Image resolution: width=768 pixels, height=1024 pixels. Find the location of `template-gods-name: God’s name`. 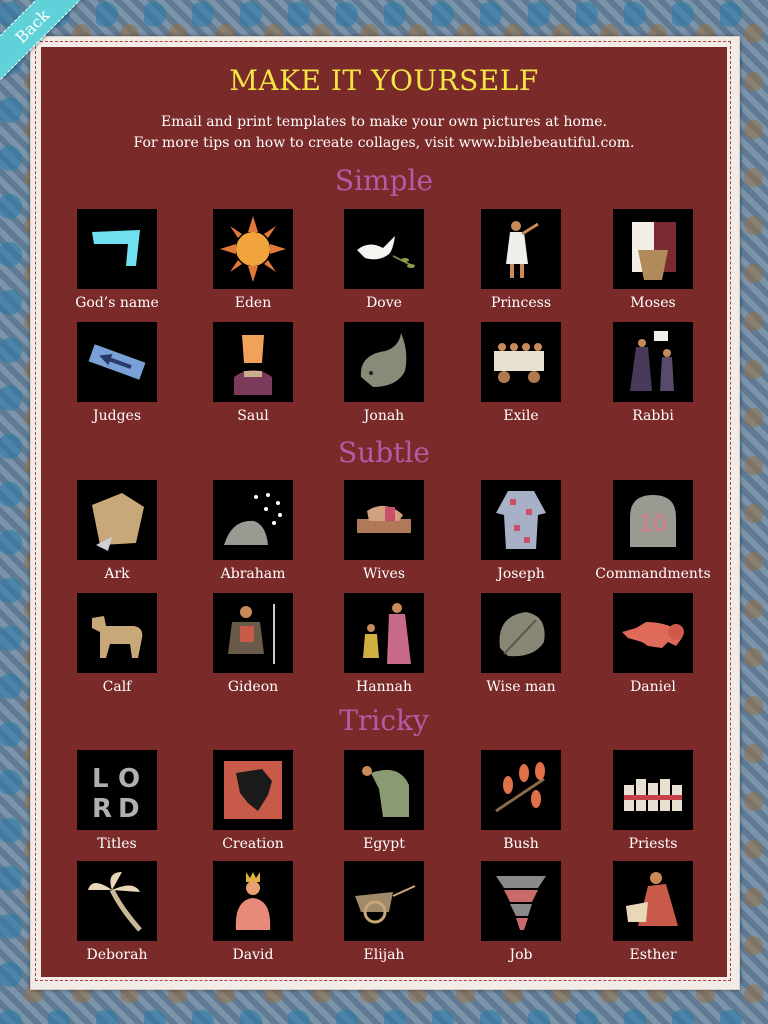

template-gods-name: God’s name is located at coordinates (117, 260).